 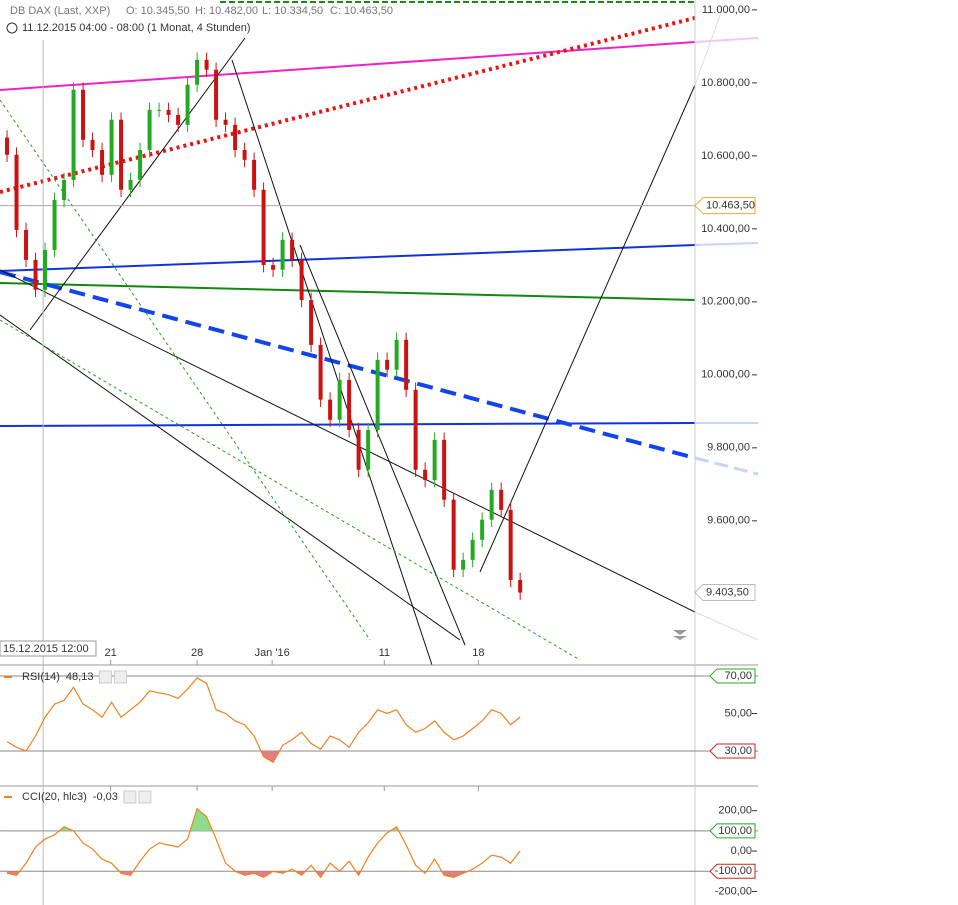 What do you see at coordinates (726, 10) in the screenshot?
I see `y-tick-label: 11.000,00` at bounding box center [726, 10].